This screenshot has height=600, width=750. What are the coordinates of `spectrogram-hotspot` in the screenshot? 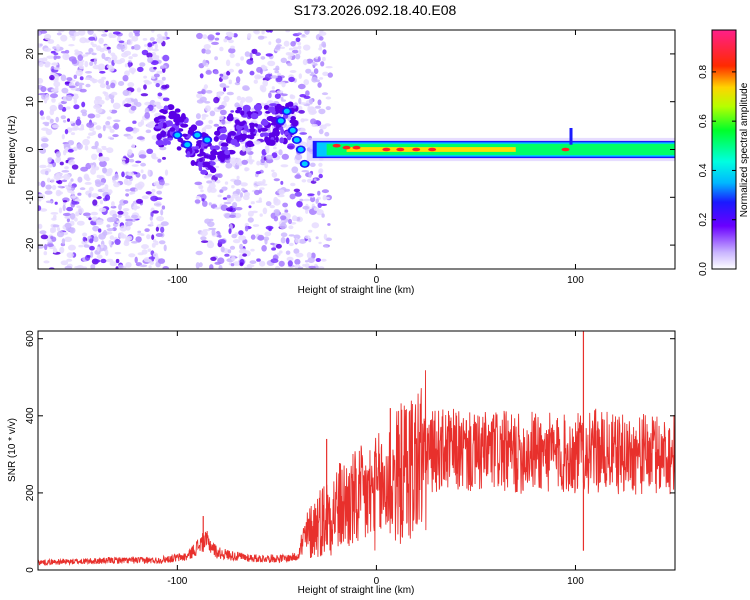 It's located at (336, 145).